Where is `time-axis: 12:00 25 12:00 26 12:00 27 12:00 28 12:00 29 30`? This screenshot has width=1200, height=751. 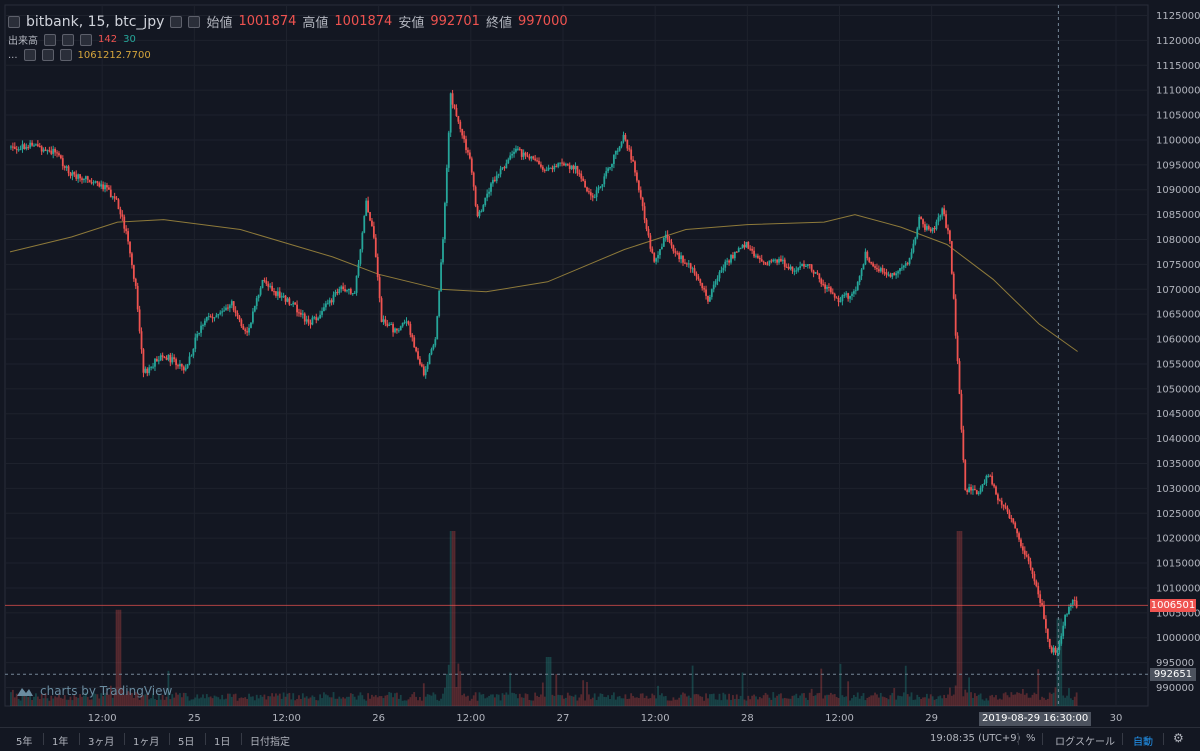 time-axis: 12:00 25 12:00 26 12:00 27 12:00 28 12:00 29 30 is located at coordinates (605, 718).